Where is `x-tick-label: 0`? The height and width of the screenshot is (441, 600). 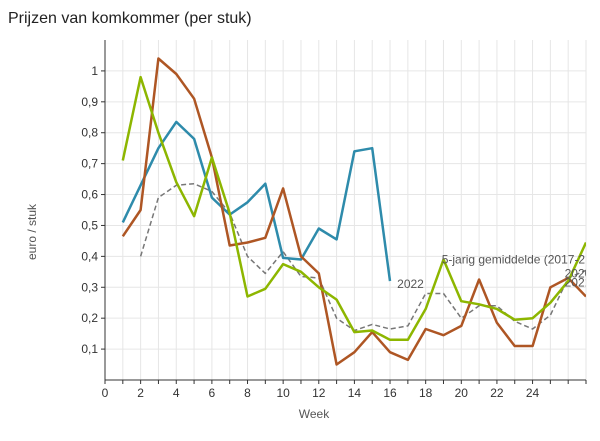
x-tick-label: 0 is located at coordinates (105, 393).